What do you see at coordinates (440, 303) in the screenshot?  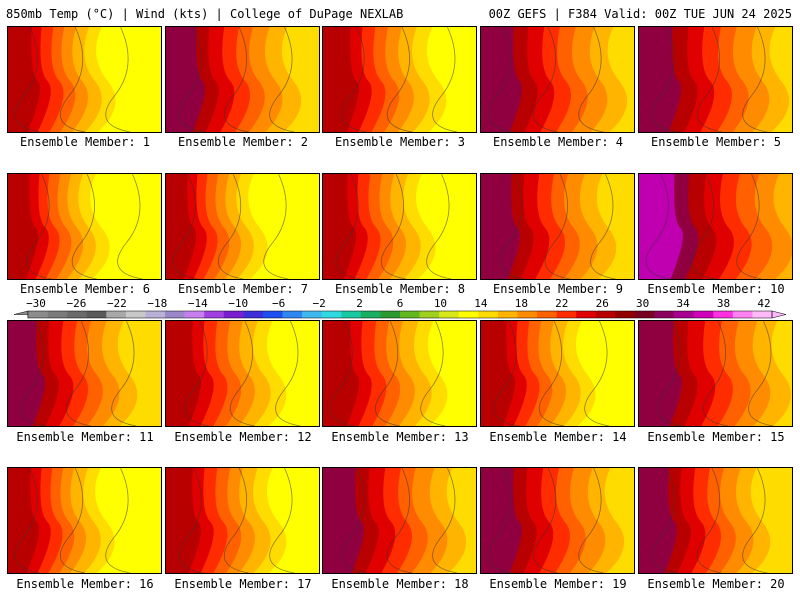 I see `colorbar-tick-label: 10` at bounding box center [440, 303].